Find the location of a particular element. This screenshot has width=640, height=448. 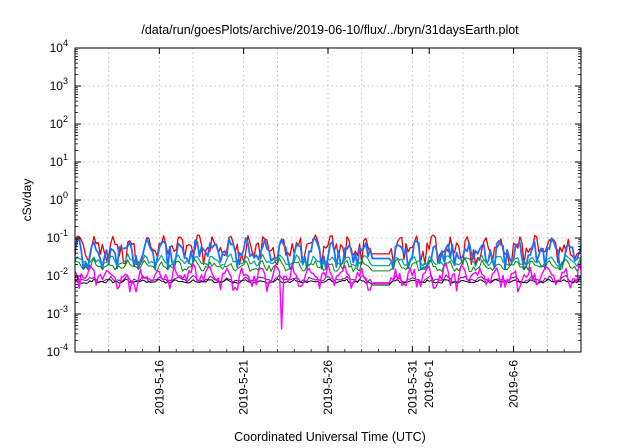

y-axis-label: cSv/day is located at coordinates (27, 200).